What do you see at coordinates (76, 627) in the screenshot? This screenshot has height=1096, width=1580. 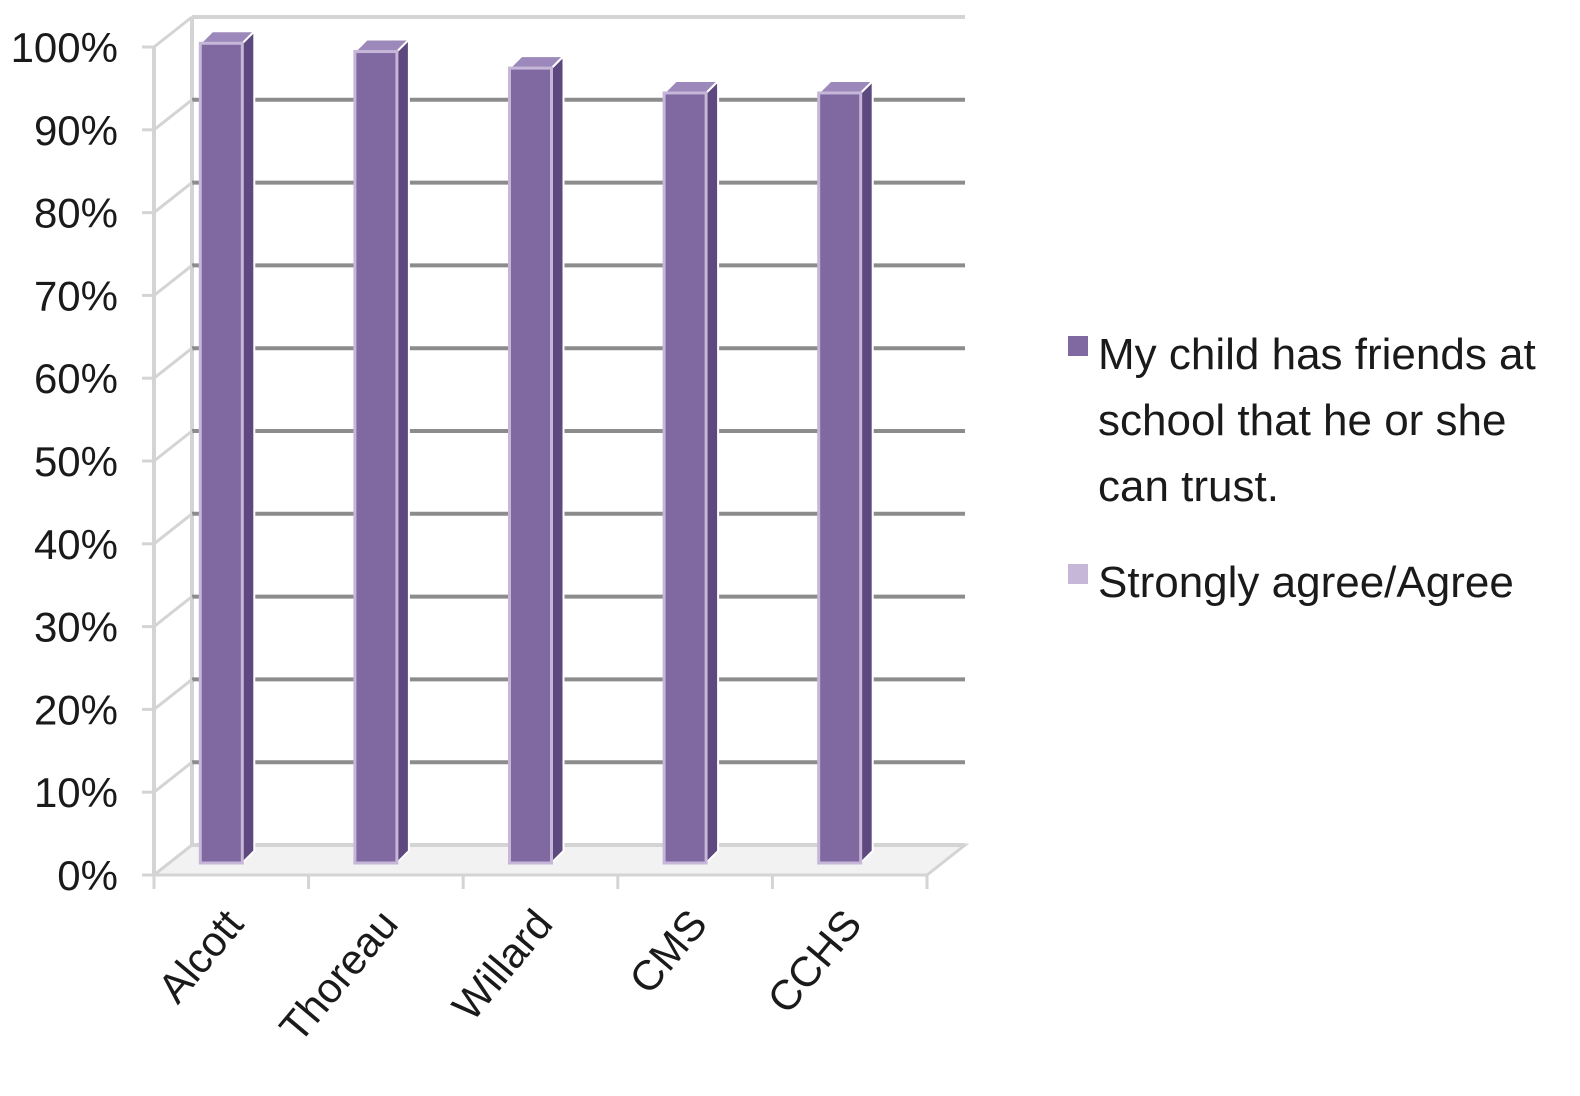 I see `y-tick-label: 30%` at bounding box center [76, 627].